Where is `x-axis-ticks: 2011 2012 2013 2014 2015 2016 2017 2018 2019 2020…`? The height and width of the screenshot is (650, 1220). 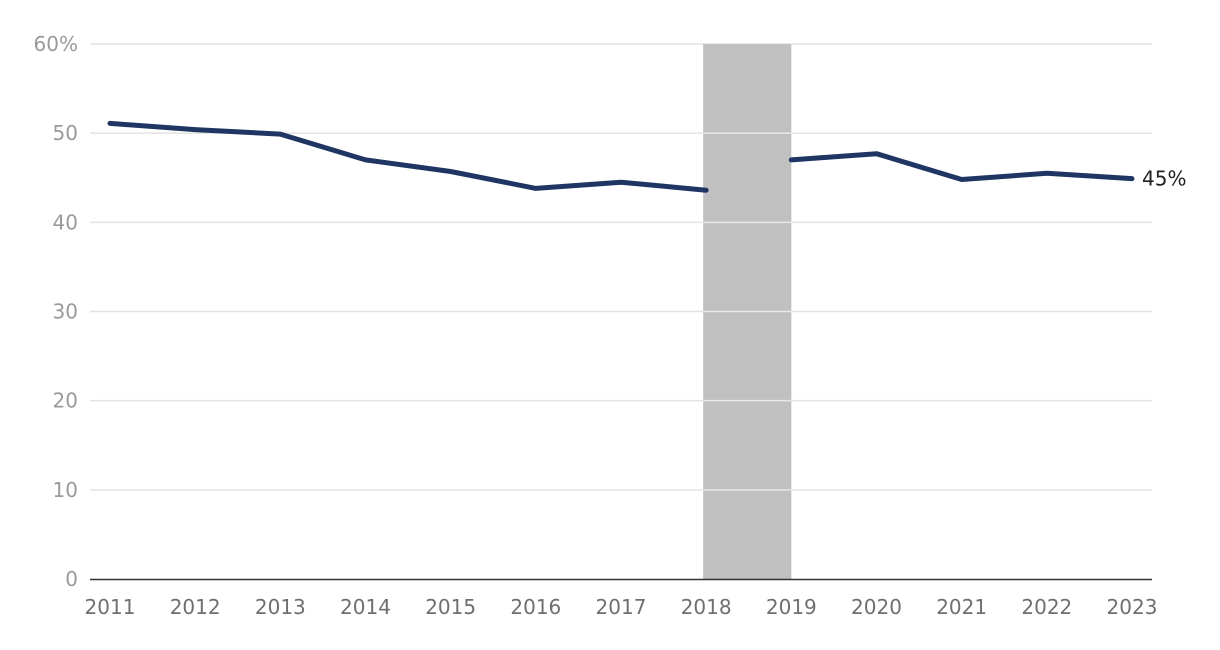 x-axis-ticks: 2011 2012 2013 2014 2015 2016 2017 2018 2019 2020… is located at coordinates (621, 607).